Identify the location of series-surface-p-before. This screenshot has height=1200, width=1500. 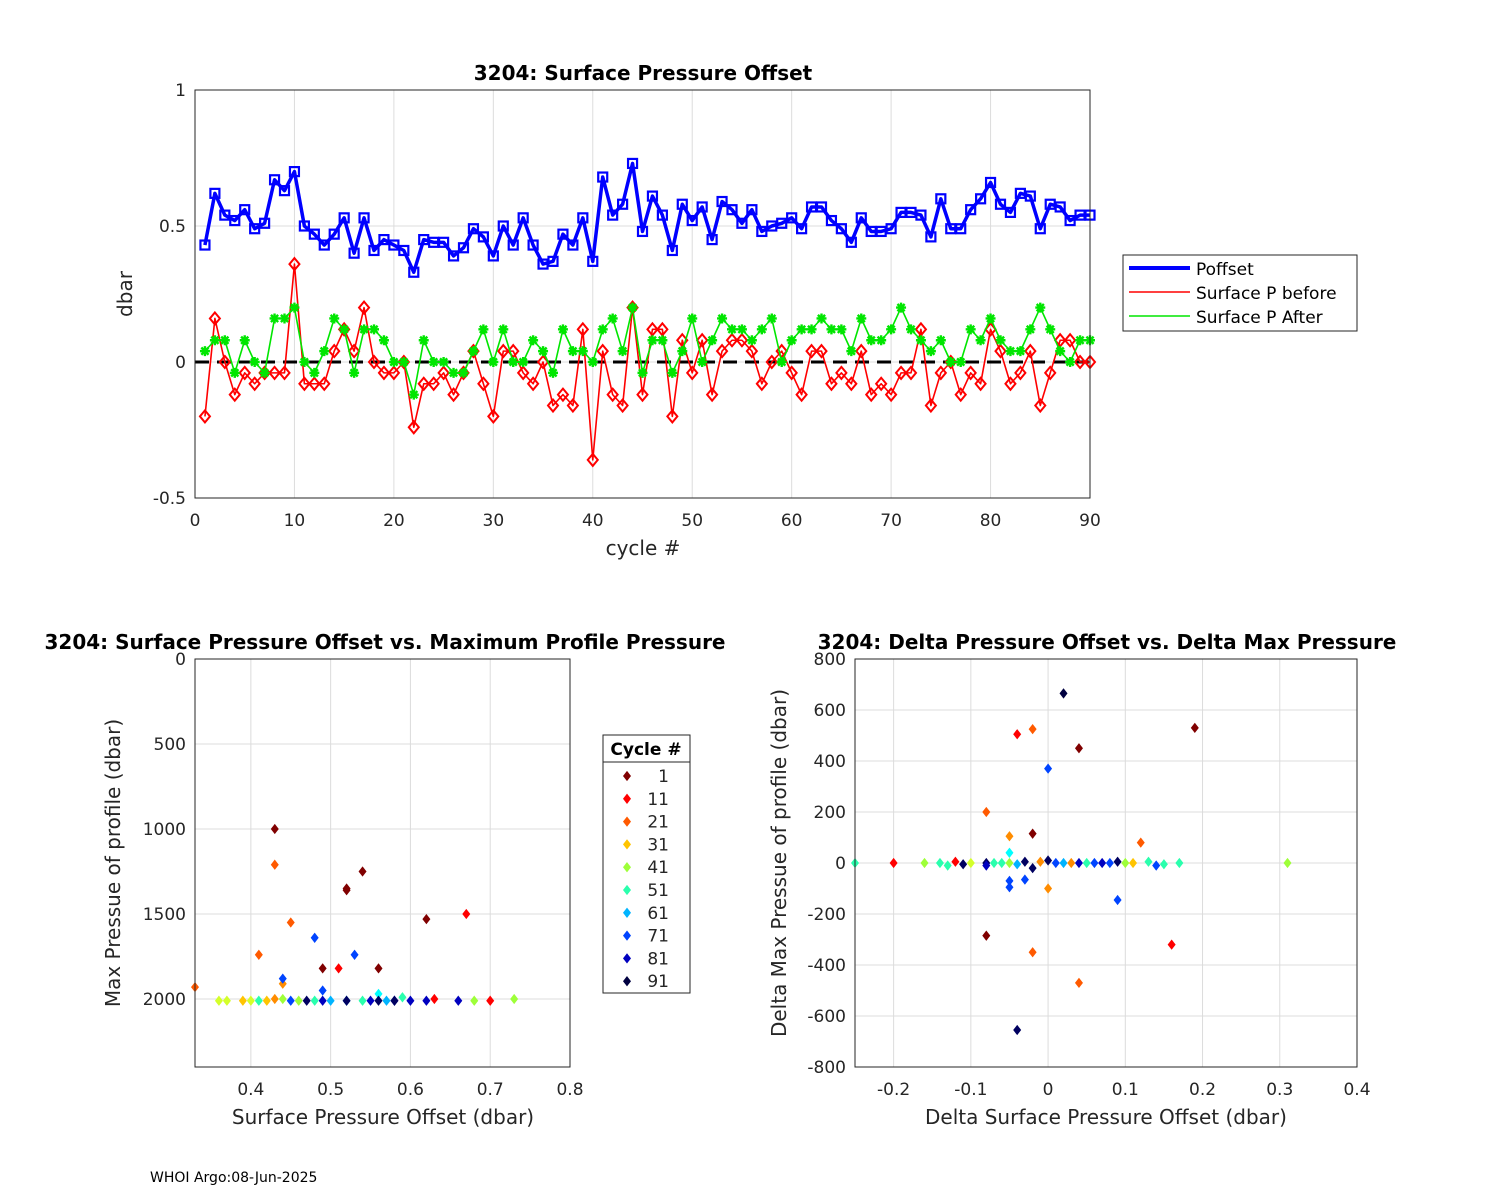
(647, 362).